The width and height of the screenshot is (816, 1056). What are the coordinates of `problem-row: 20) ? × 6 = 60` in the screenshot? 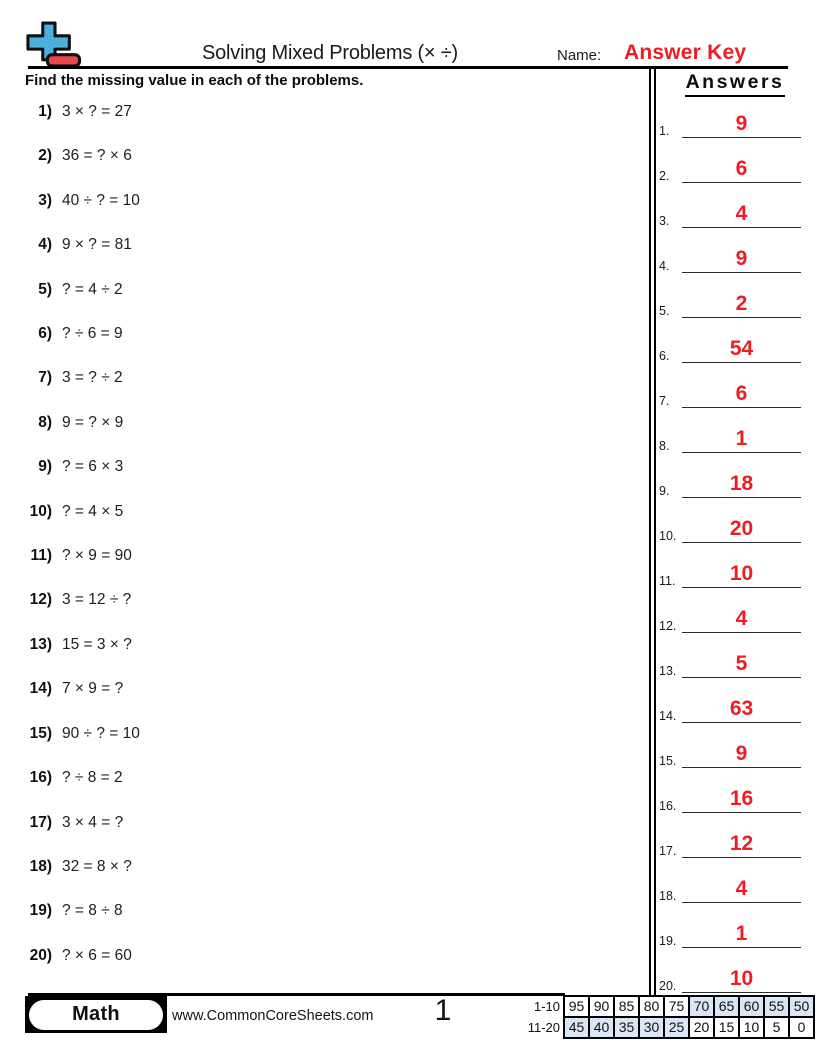 It's located at (306, 968).